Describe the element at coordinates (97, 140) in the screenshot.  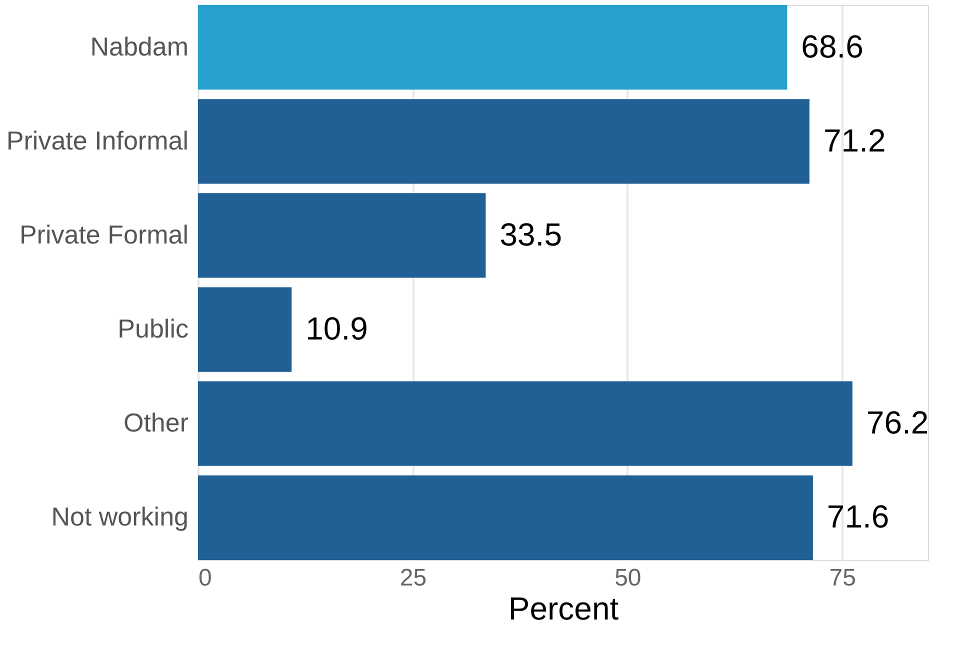
I see `y-tick-label: Private Informal` at that location.